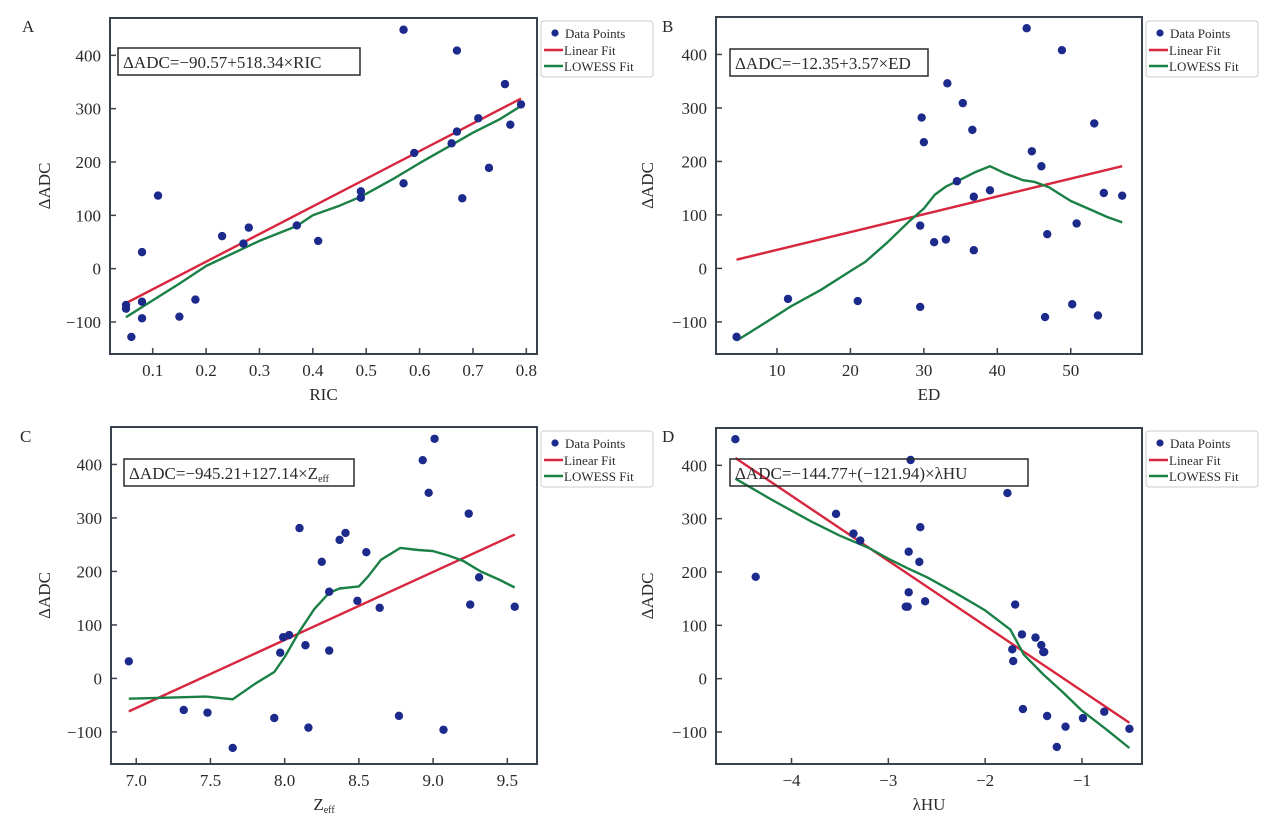 The height and width of the screenshot is (816, 1270). I want to click on x-tick-label: 0.6, so click(419, 370).